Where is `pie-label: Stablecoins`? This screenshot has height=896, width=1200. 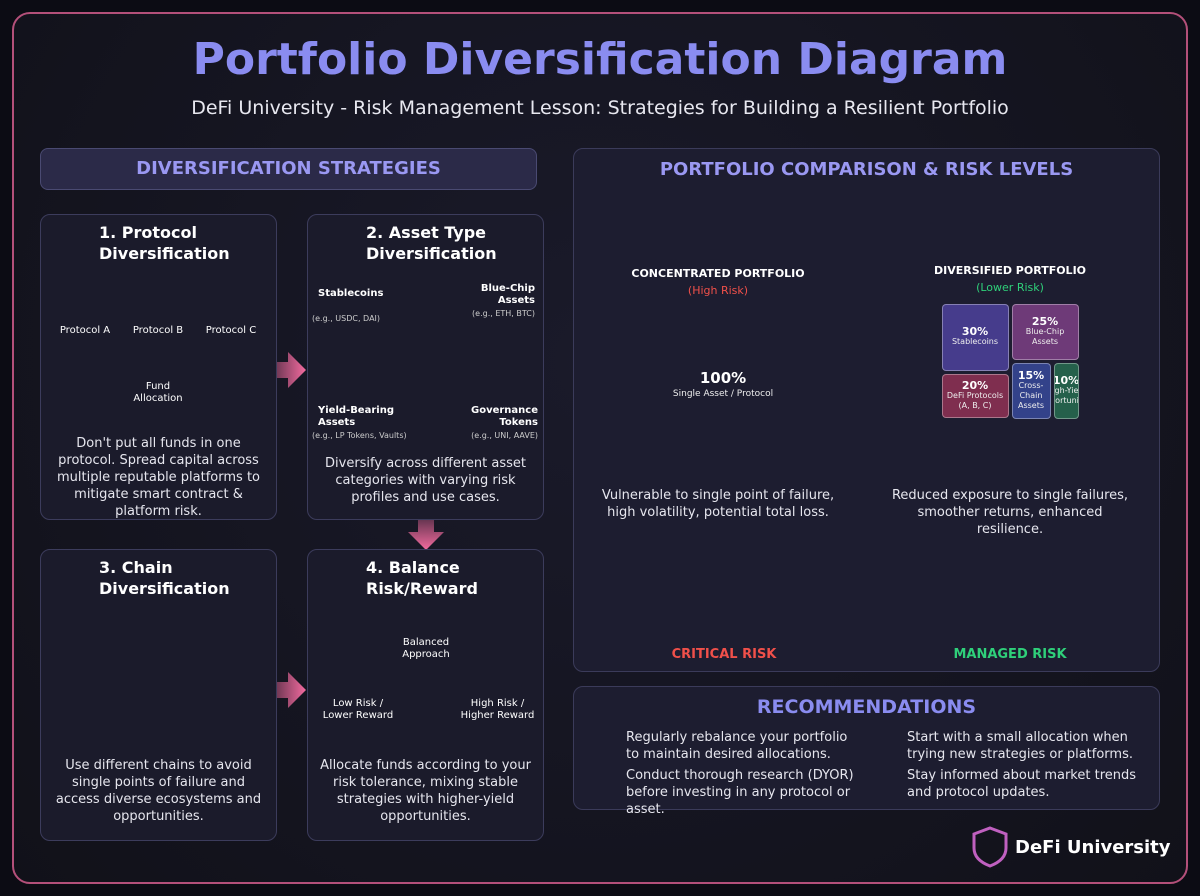
pie-label: Stablecoins is located at coordinates (351, 293).